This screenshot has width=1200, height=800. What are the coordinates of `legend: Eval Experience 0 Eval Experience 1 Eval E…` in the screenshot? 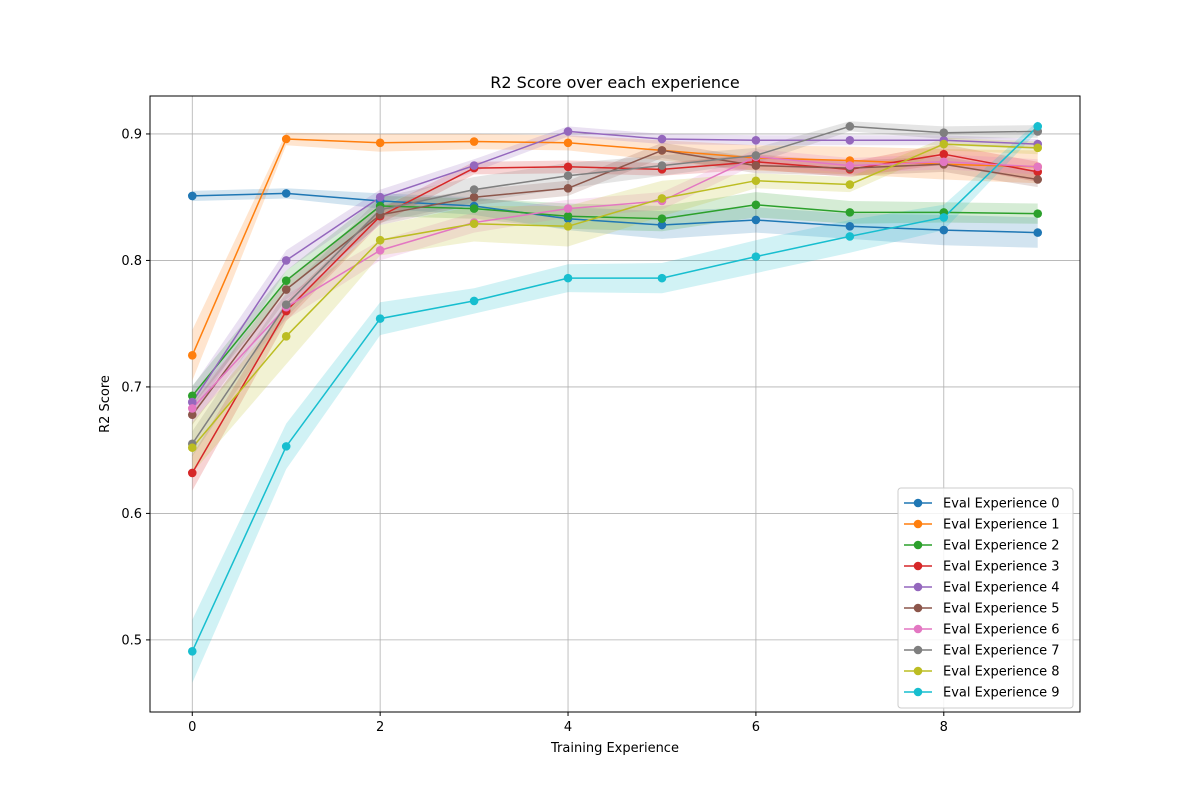 It's located at (985, 598).